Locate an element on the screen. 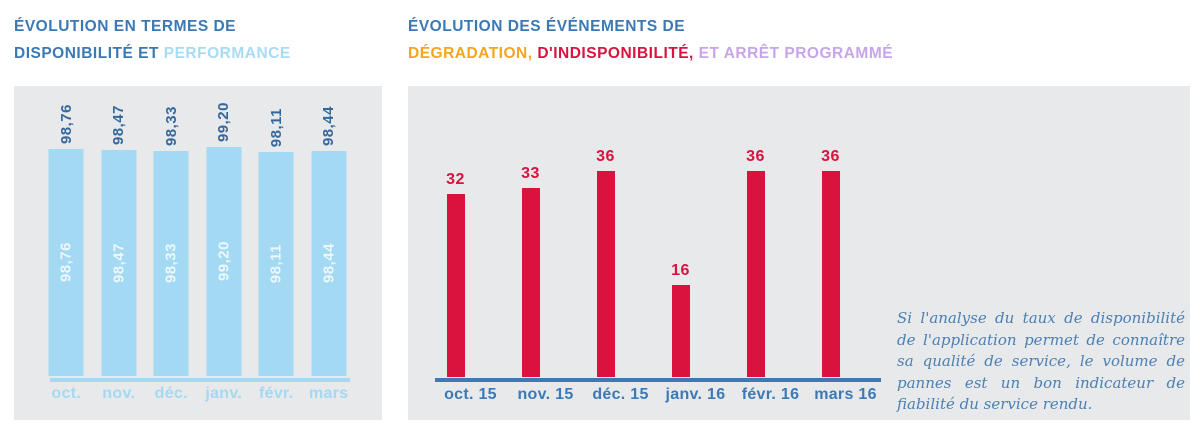  bar-value-label-wrap: 98,76 is located at coordinates (66, 124).